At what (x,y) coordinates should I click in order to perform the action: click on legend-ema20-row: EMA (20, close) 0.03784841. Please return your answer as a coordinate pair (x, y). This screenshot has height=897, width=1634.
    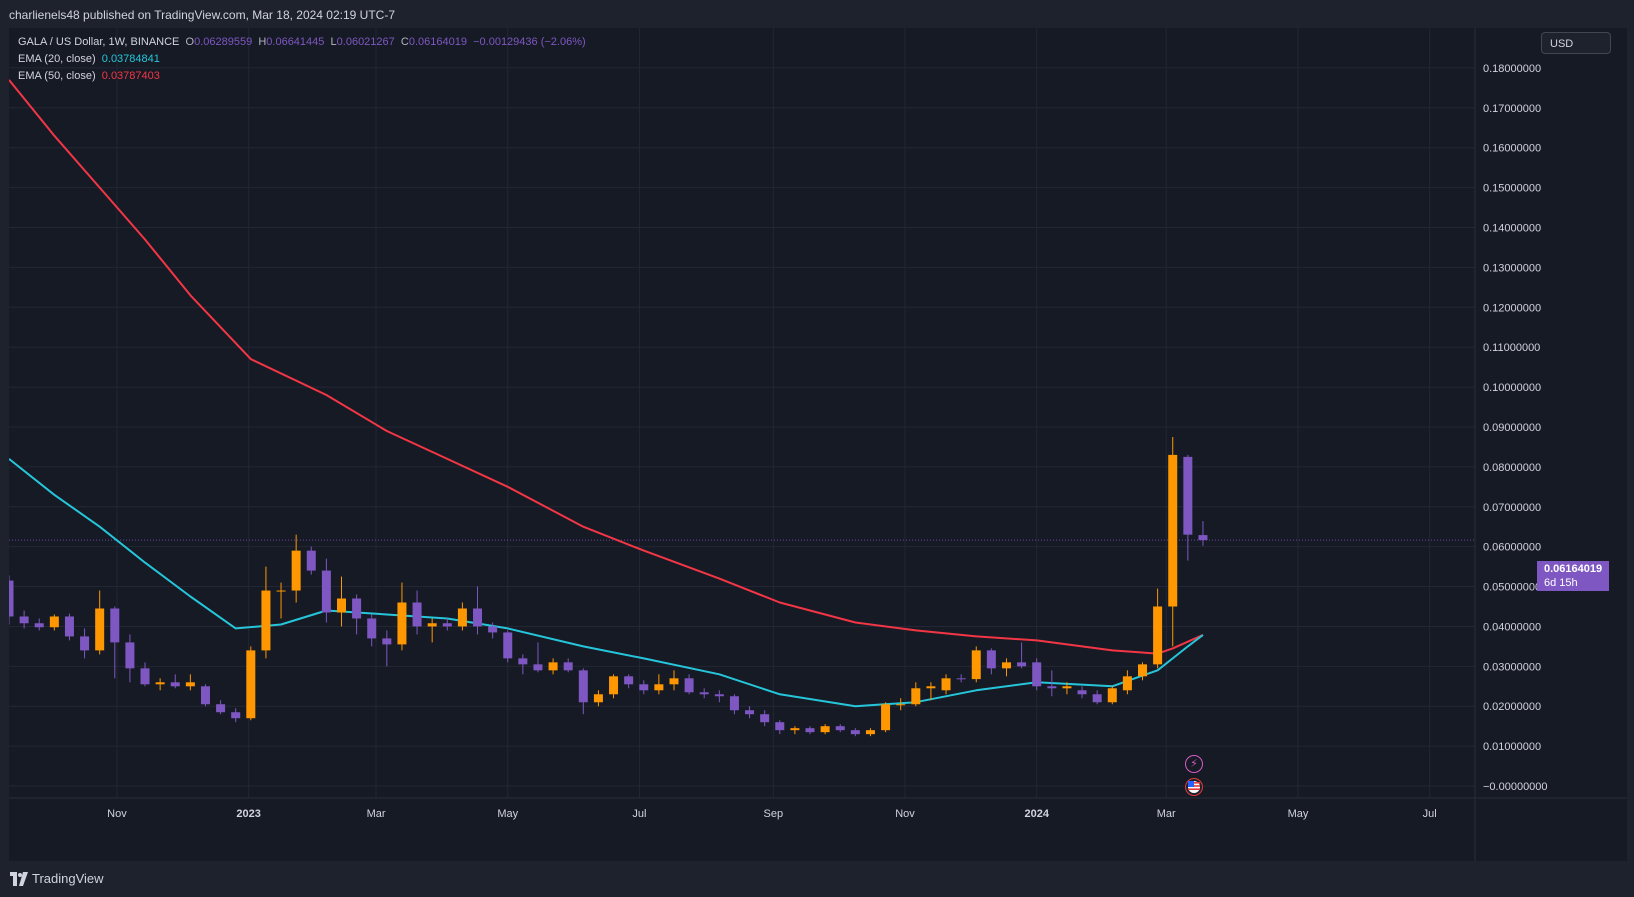
    Looking at the image, I should click on (302, 59).